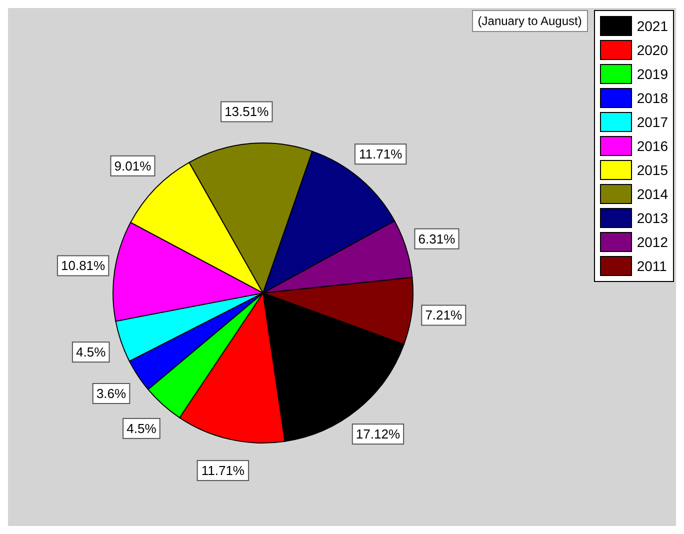 This screenshot has width=684, height=534. What do you see at coordinates (652, 74) in the screenshot?
I see `legend-label: 2019` at bounding box center [652, 74].